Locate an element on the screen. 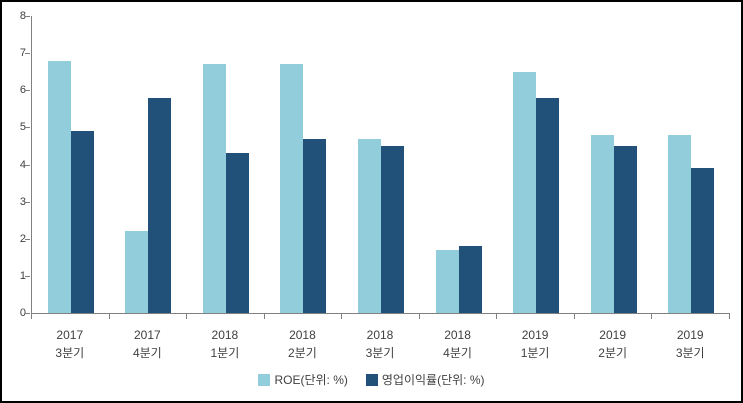  x-axis-label: 2019 2분기 is located at coordinates (613, 344).